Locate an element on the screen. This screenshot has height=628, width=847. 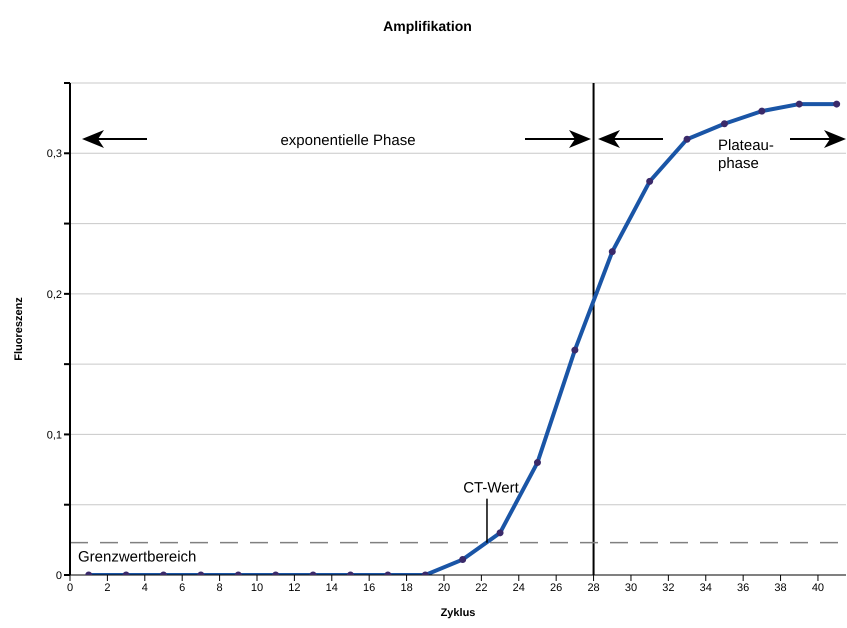
x-tick-label: 18 is located at coordinates (406, 588).